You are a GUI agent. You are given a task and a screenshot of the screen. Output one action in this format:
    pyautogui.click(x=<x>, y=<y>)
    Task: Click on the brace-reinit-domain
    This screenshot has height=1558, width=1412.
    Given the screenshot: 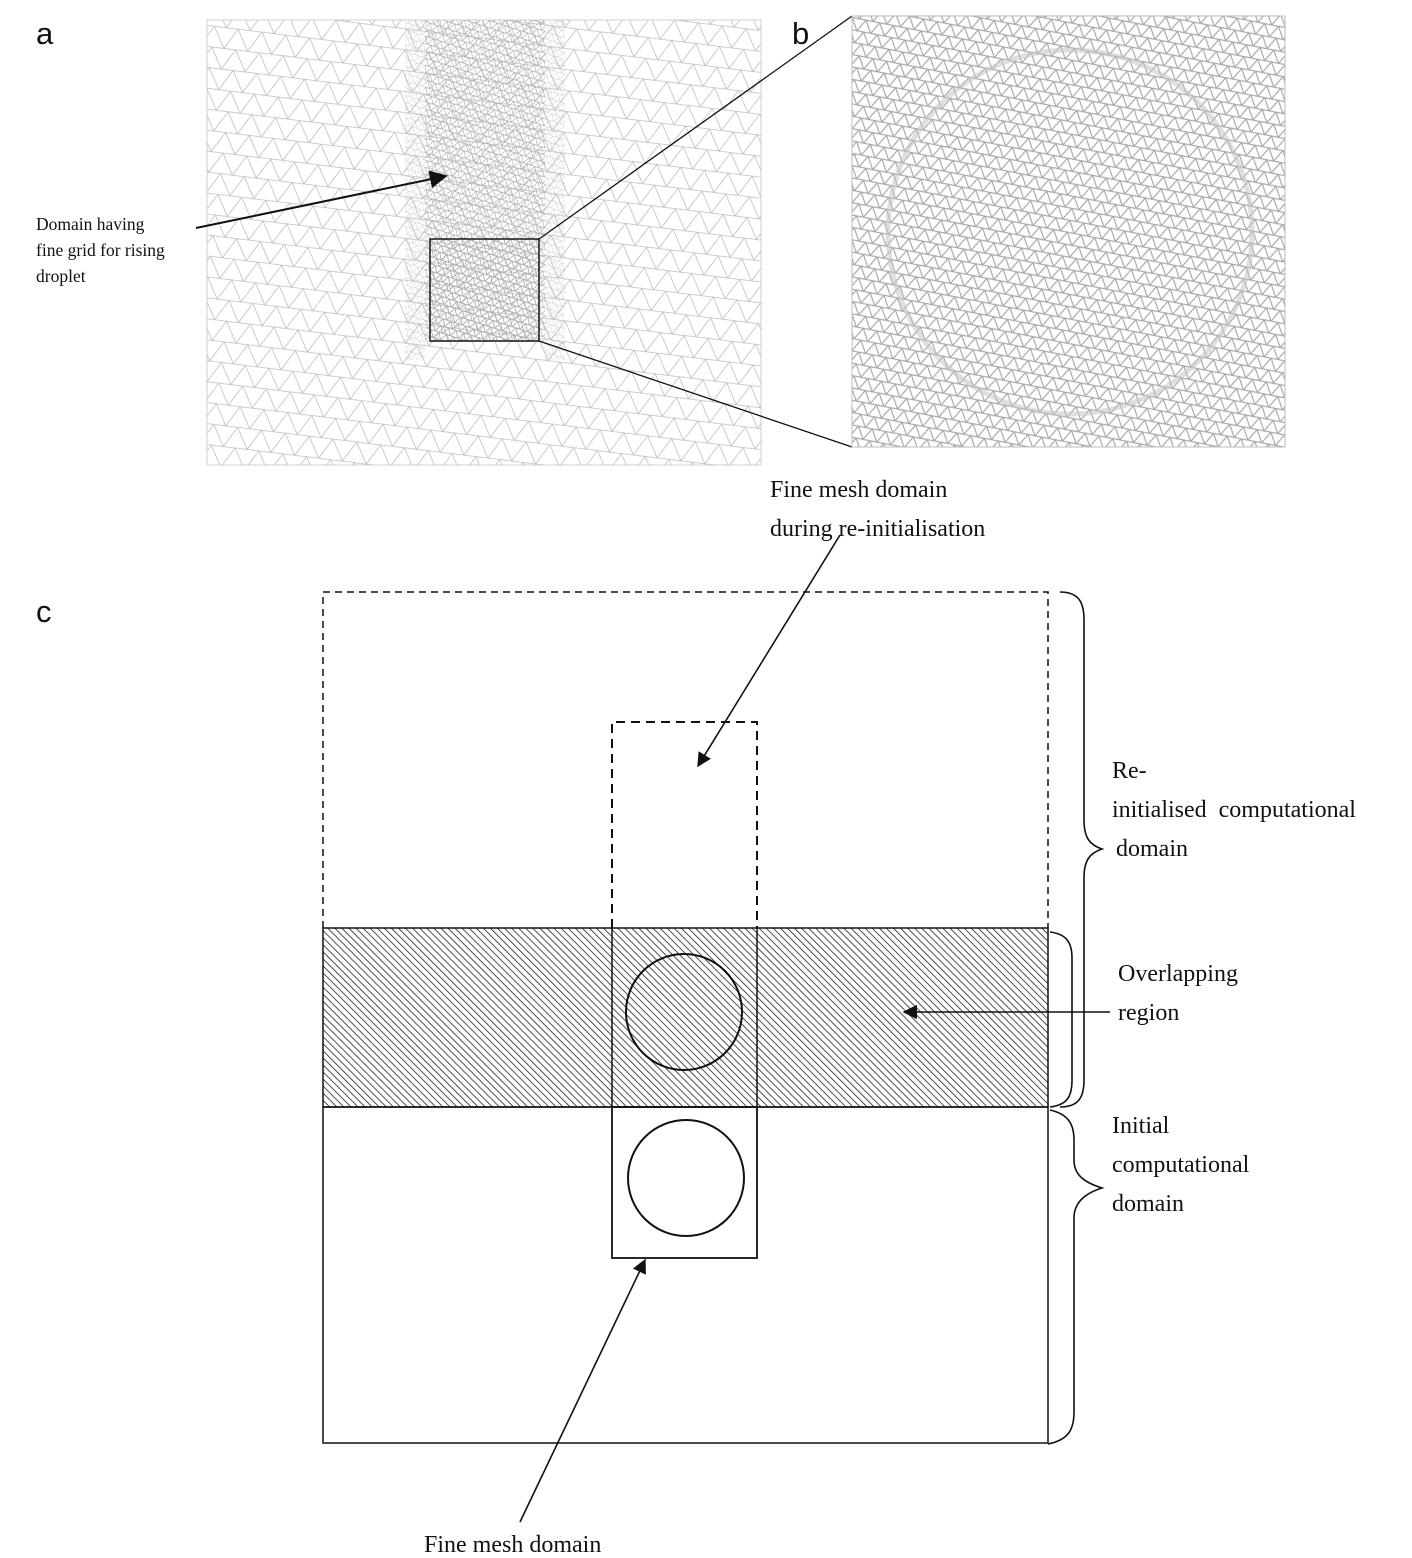 What is the action you would take?
    pyautogui.click(x=1082, y=849)
    